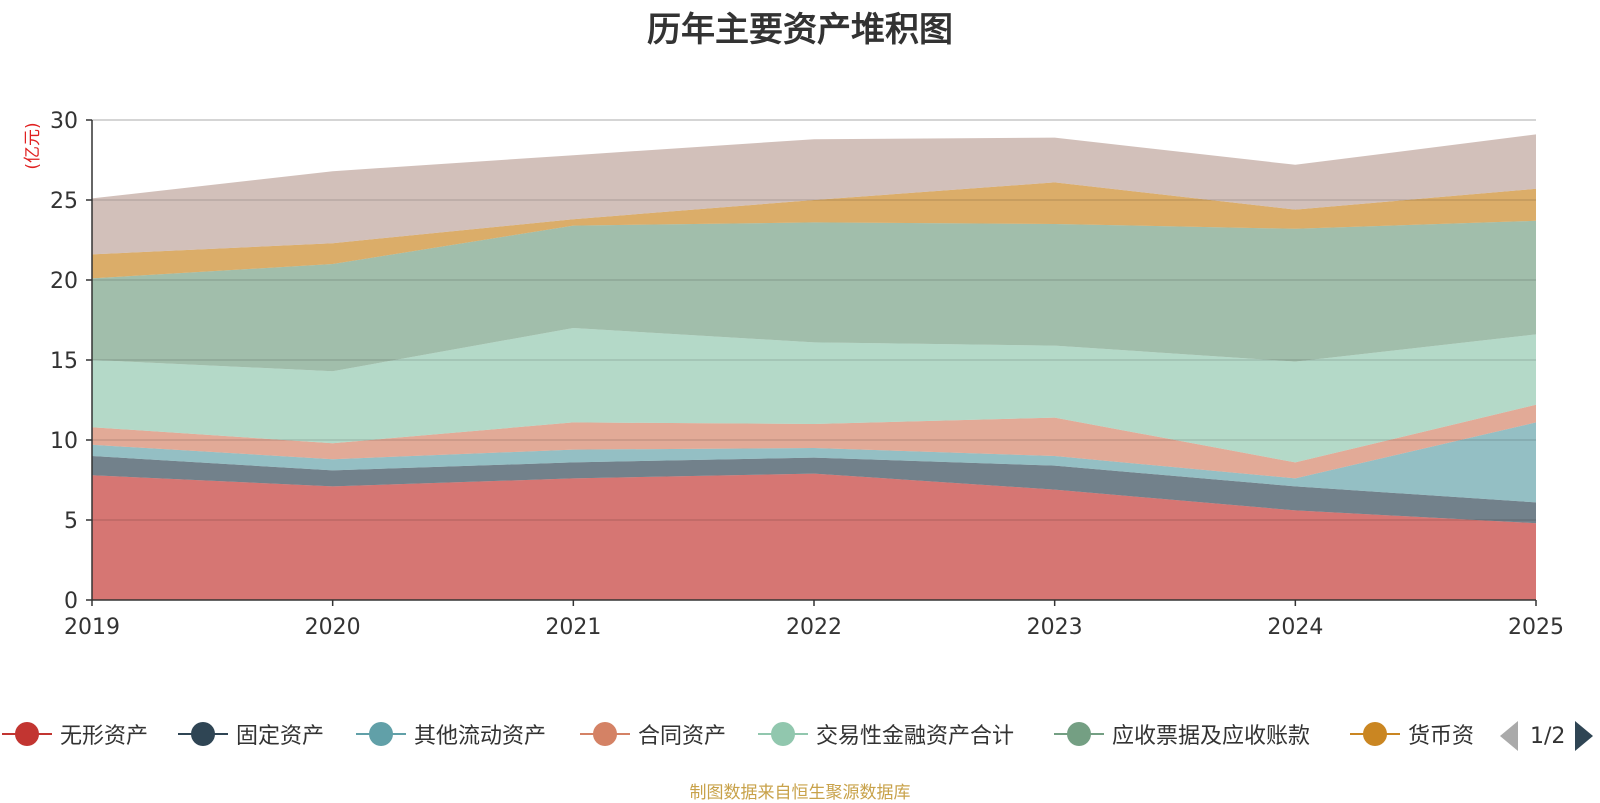 Image resolution: width=1600 pixels, height=803 pixels. Describe the element at coordinates (92, 627) in the screenshot. I see `x-tick-label-0: 2019` at that location.